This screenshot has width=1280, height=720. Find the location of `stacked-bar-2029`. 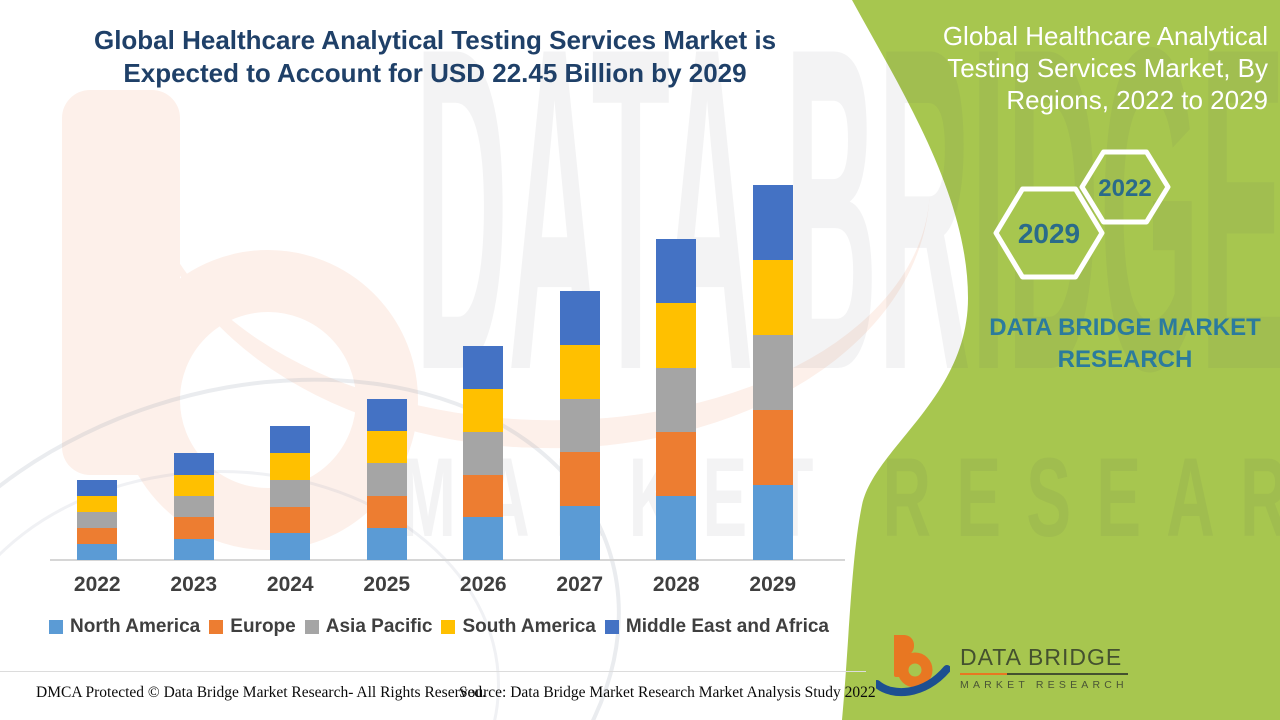

stacked-bar-2029 is located at coordinates (772, 372).